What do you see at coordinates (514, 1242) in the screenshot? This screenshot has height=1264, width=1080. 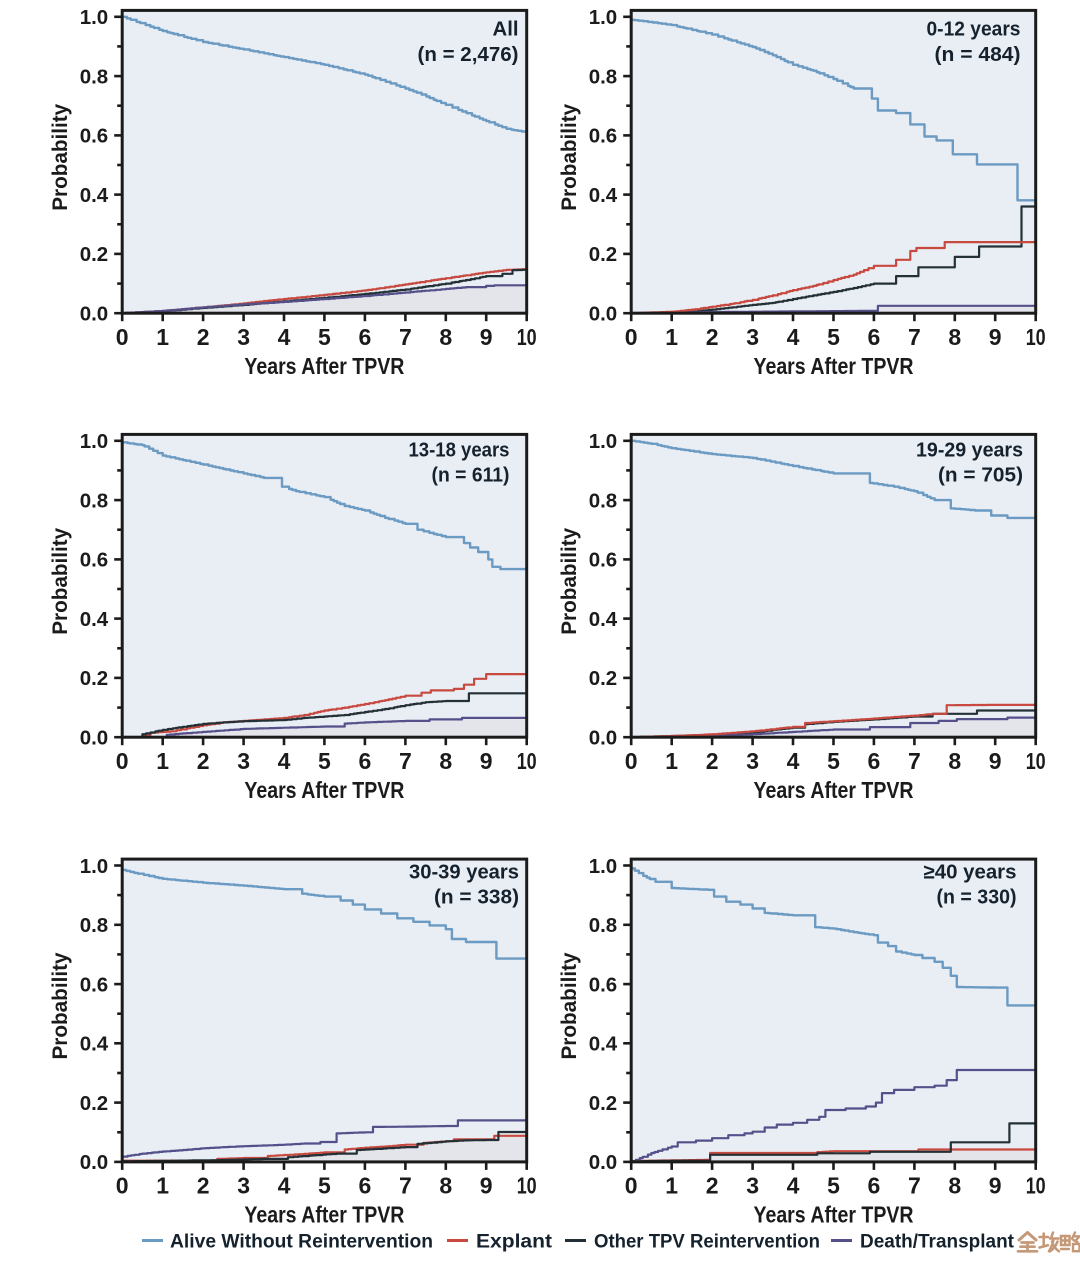 I see `svg-text: Explant` at bounding box center [514, 1242].